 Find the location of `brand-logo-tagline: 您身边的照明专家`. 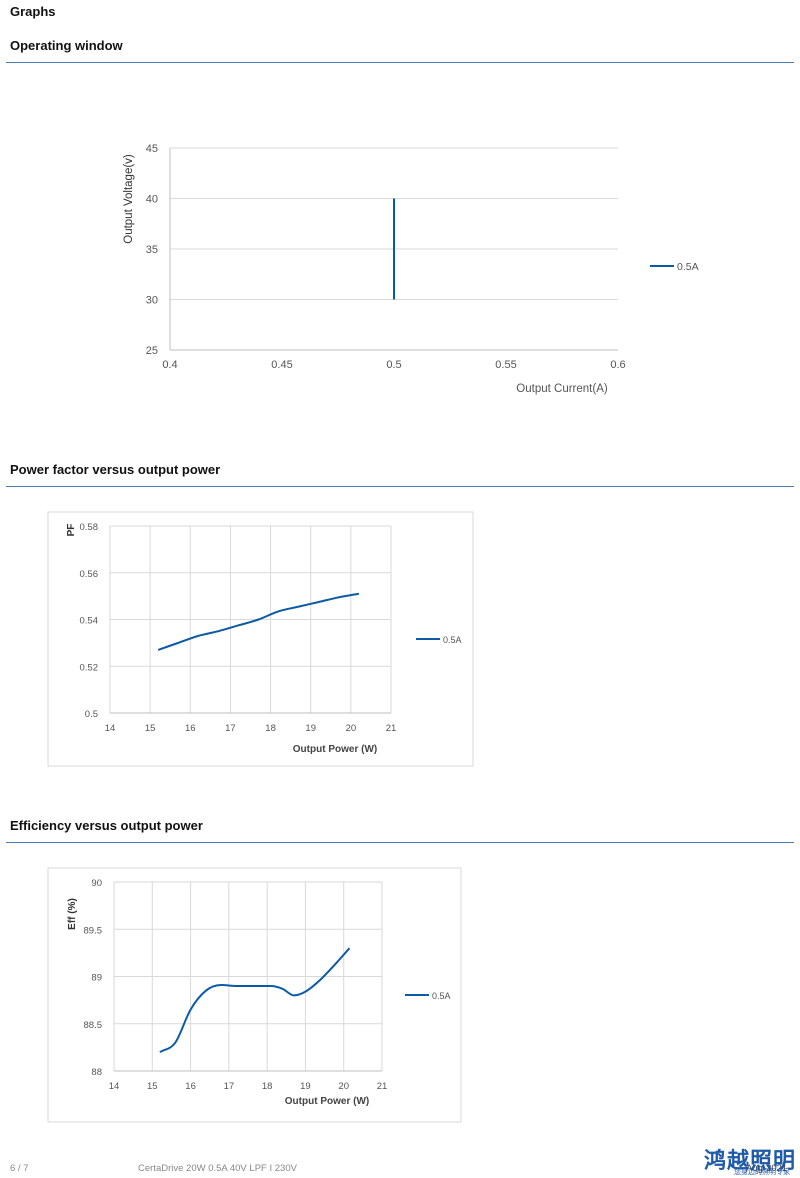

brand-logo-tagline: 您身边的照明专家 is located at coordinates (762, 1172).